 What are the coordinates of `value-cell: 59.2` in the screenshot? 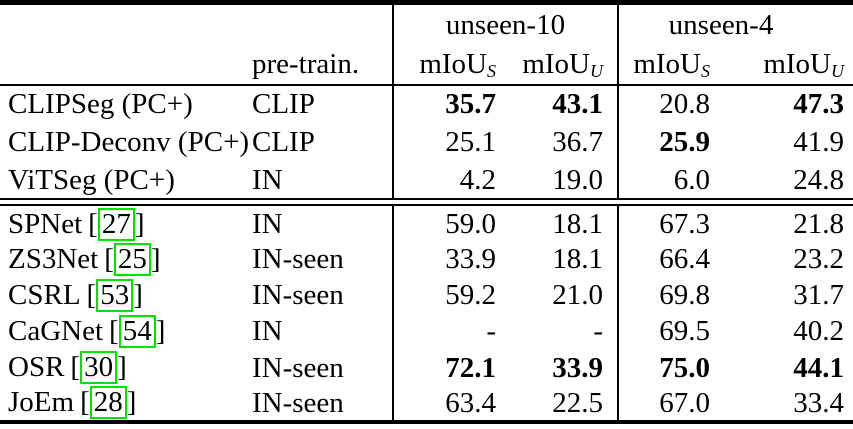 It's located at (447, 295).